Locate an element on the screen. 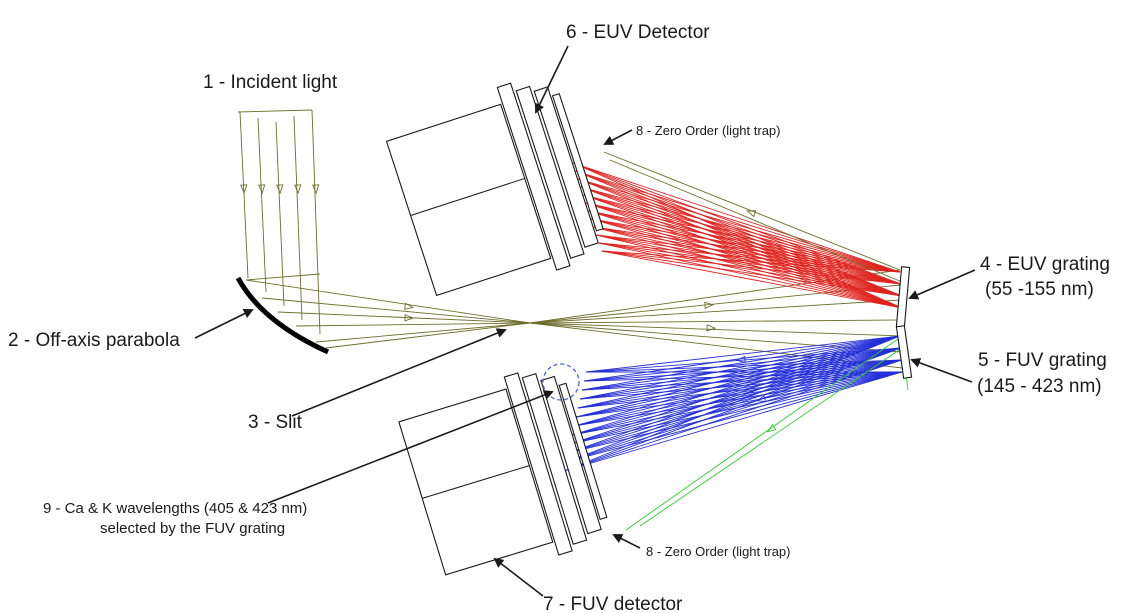 The width and height of the screenshot is (1130, 613). label-fuv-detector: 7 - FUV detector is located at coordinates (613, 603).